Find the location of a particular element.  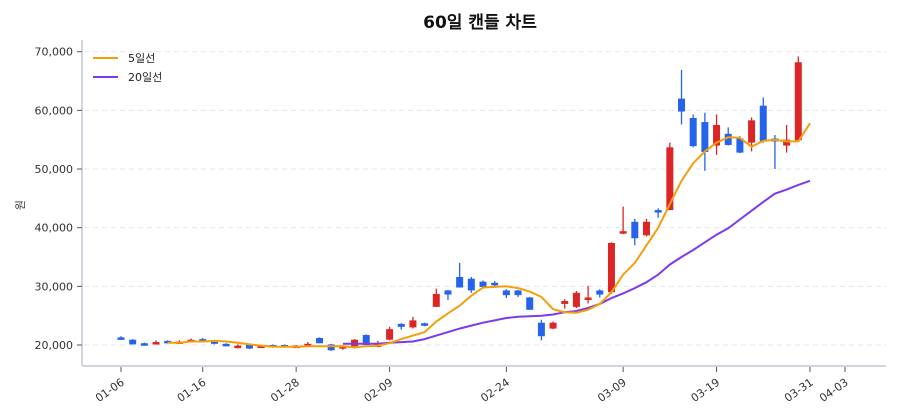

svg-text: 02-09 is located at coordinates (379, 390).